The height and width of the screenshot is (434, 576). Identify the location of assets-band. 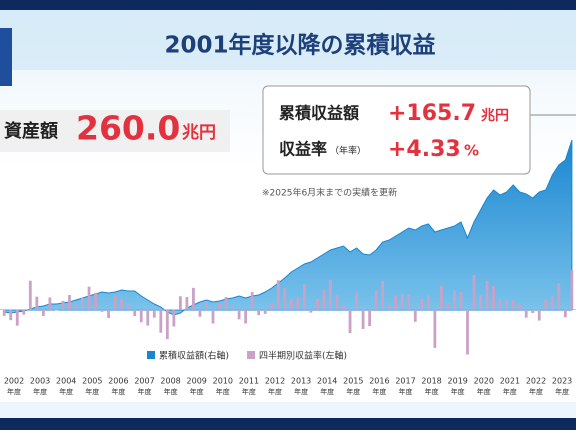
(115, 131).